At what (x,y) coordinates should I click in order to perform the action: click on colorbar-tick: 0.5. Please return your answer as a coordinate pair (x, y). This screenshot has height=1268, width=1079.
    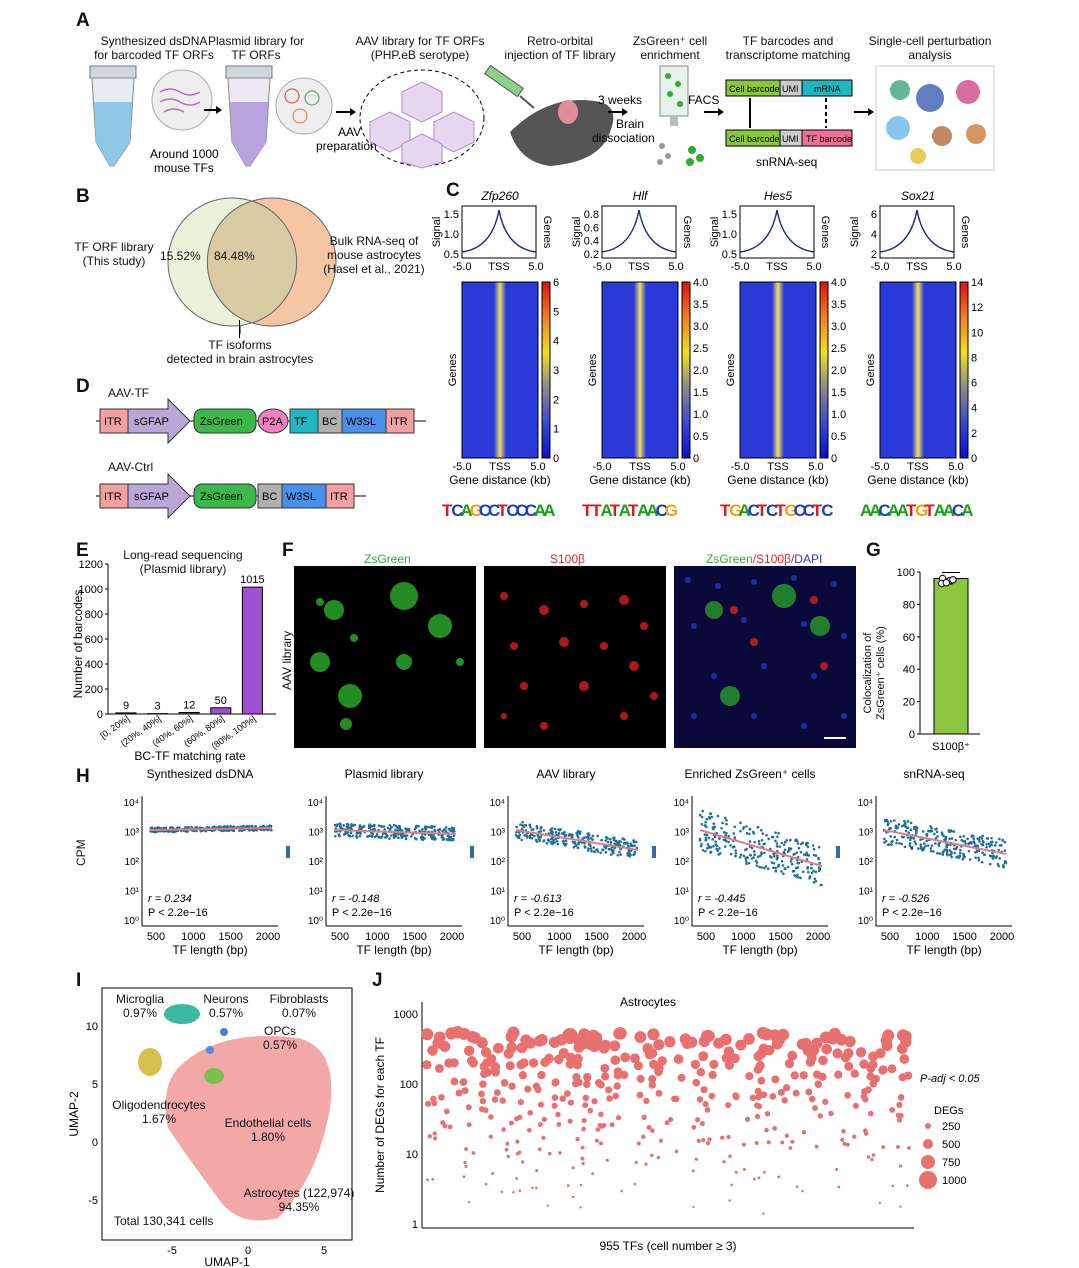
    Looking at the image, I should click on (838, 437).